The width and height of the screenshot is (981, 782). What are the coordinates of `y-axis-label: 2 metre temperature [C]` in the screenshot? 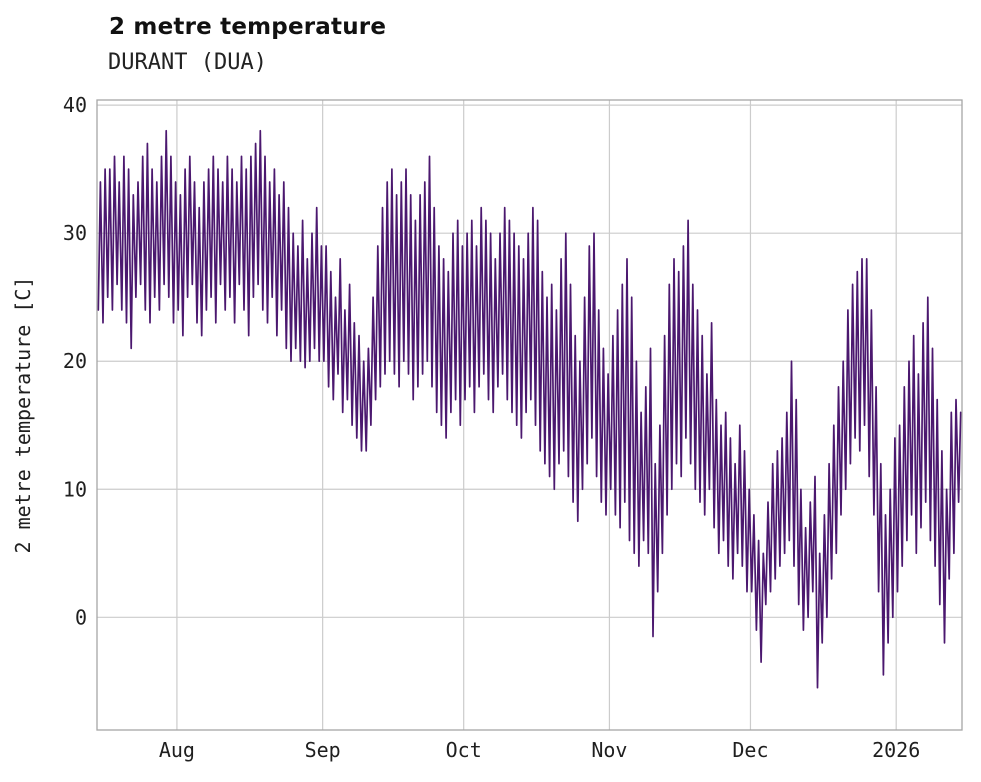 It's located at (23, 415).